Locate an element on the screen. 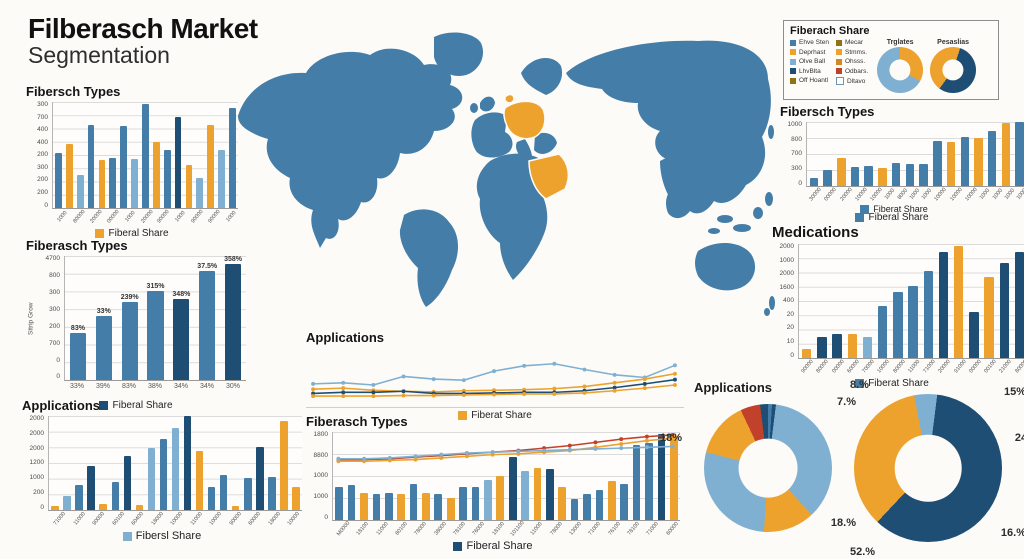 This screenshot has width=1024, height=559. chart-title: Fiberasch Types is located at coordinates (357, 421).